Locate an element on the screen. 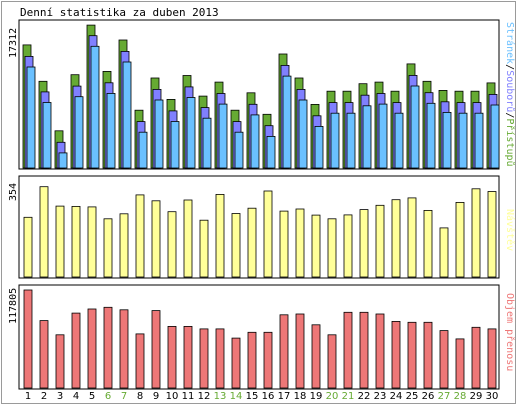  x-tick-label: 13 is located at coordinates (220, 396).